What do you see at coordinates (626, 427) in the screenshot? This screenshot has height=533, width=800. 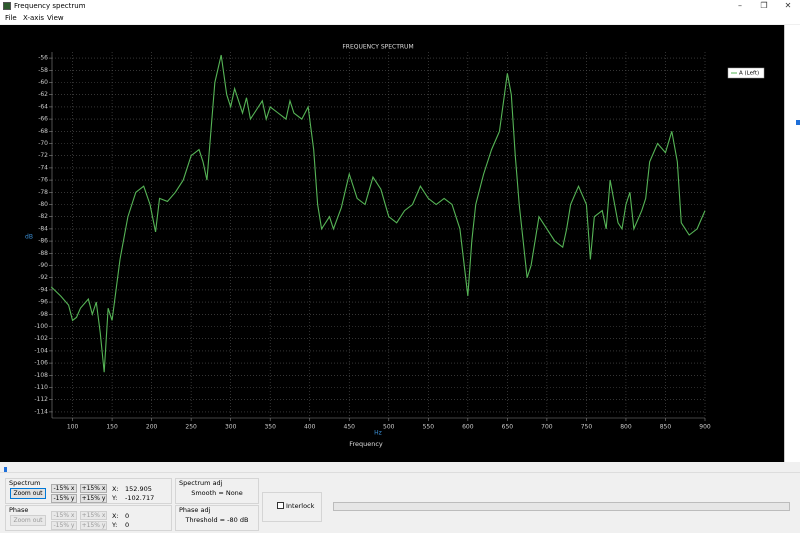 I see `x-tick-label: 800` at bounding box center [626, 427].